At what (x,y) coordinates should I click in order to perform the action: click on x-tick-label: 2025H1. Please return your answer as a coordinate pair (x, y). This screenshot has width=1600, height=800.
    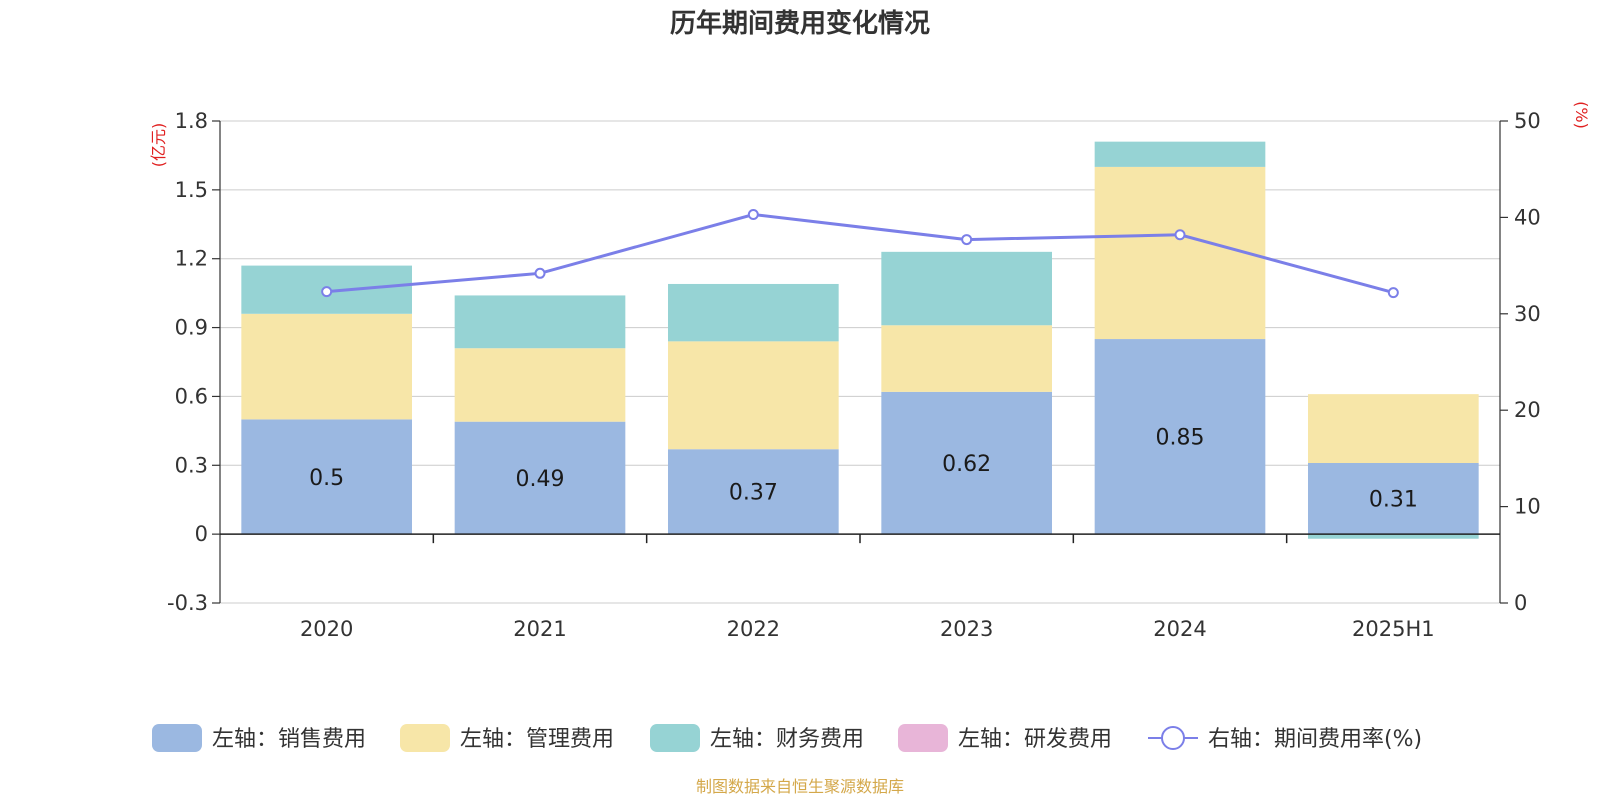
    Looking at the image, I should click on (1393, 629).